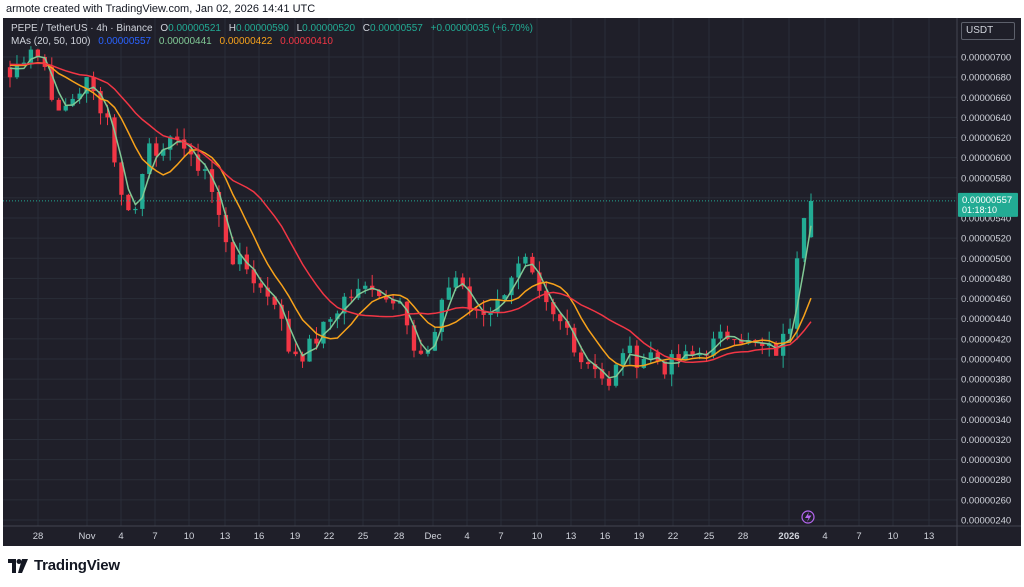  Describe the element at coordinates (808, 517) in the screenshot. I see `lightning-marker-icon` at that location.